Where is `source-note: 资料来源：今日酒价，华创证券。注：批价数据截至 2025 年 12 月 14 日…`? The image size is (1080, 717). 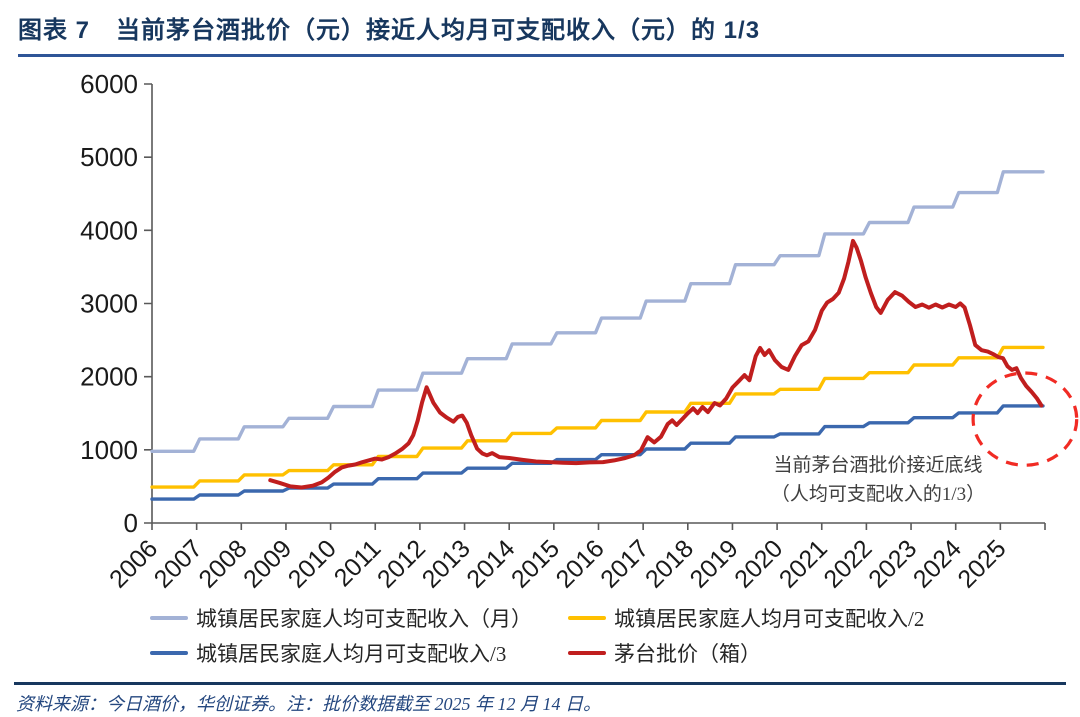
source-note: 资料来源：今日酒价，华创证券。注：批价数据截至 2025 年 12 月 14 日… is located at coordinates (308, 704).